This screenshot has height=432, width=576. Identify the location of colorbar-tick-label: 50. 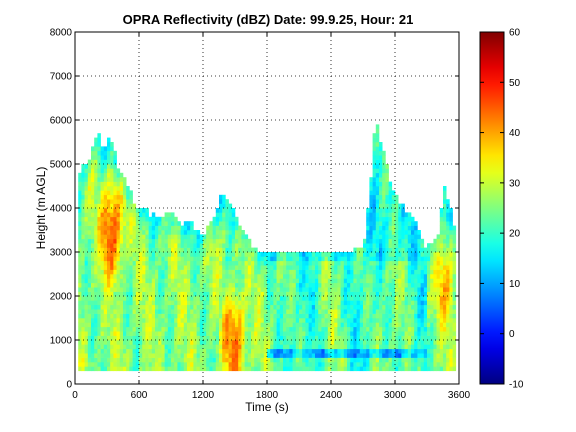
(515, 83).